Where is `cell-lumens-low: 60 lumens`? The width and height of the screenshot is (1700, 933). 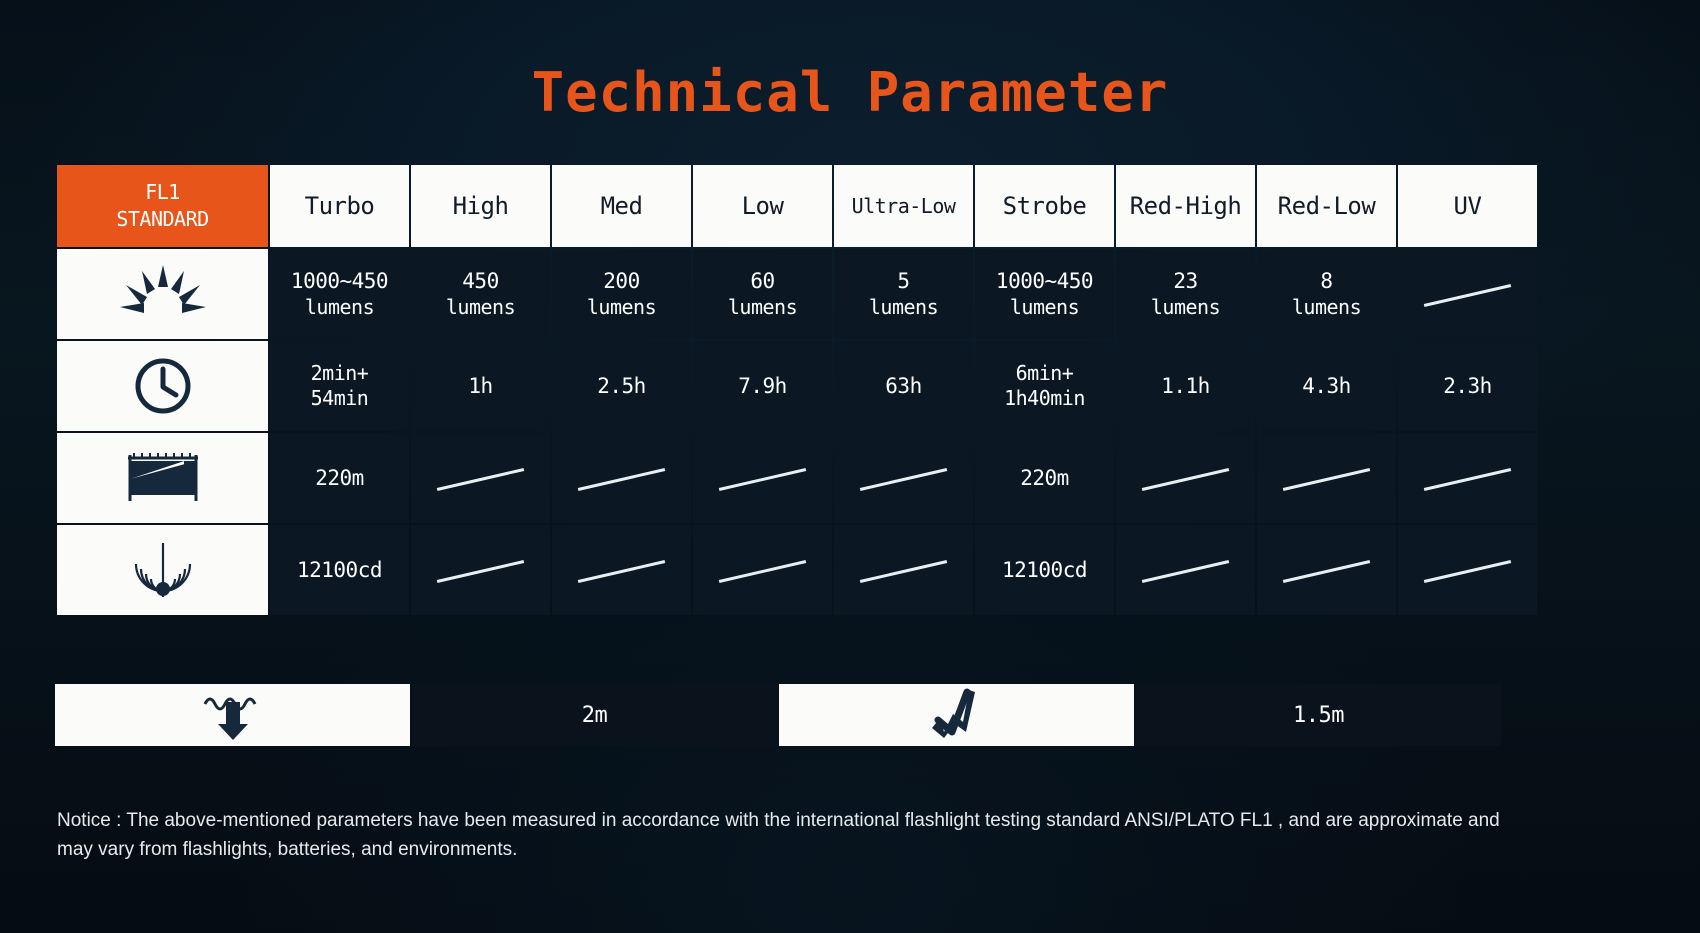 cell-lumens-low: 60 lumens is located at coordinates (762, 294).